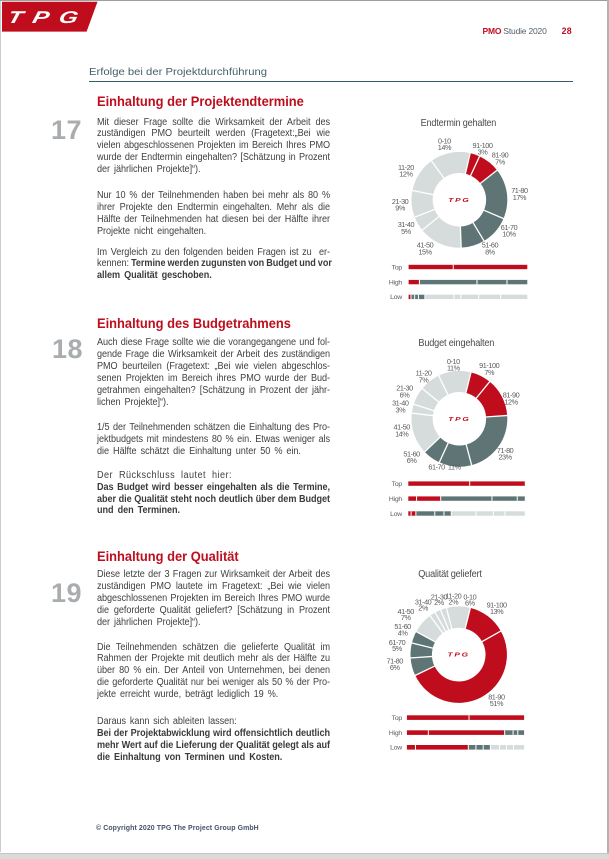 This screenshot has width=609, height=859. Describe the element at coordinates (456, 343) in the screenshot. I see `svg-text: Budget eingehalten` at that location.